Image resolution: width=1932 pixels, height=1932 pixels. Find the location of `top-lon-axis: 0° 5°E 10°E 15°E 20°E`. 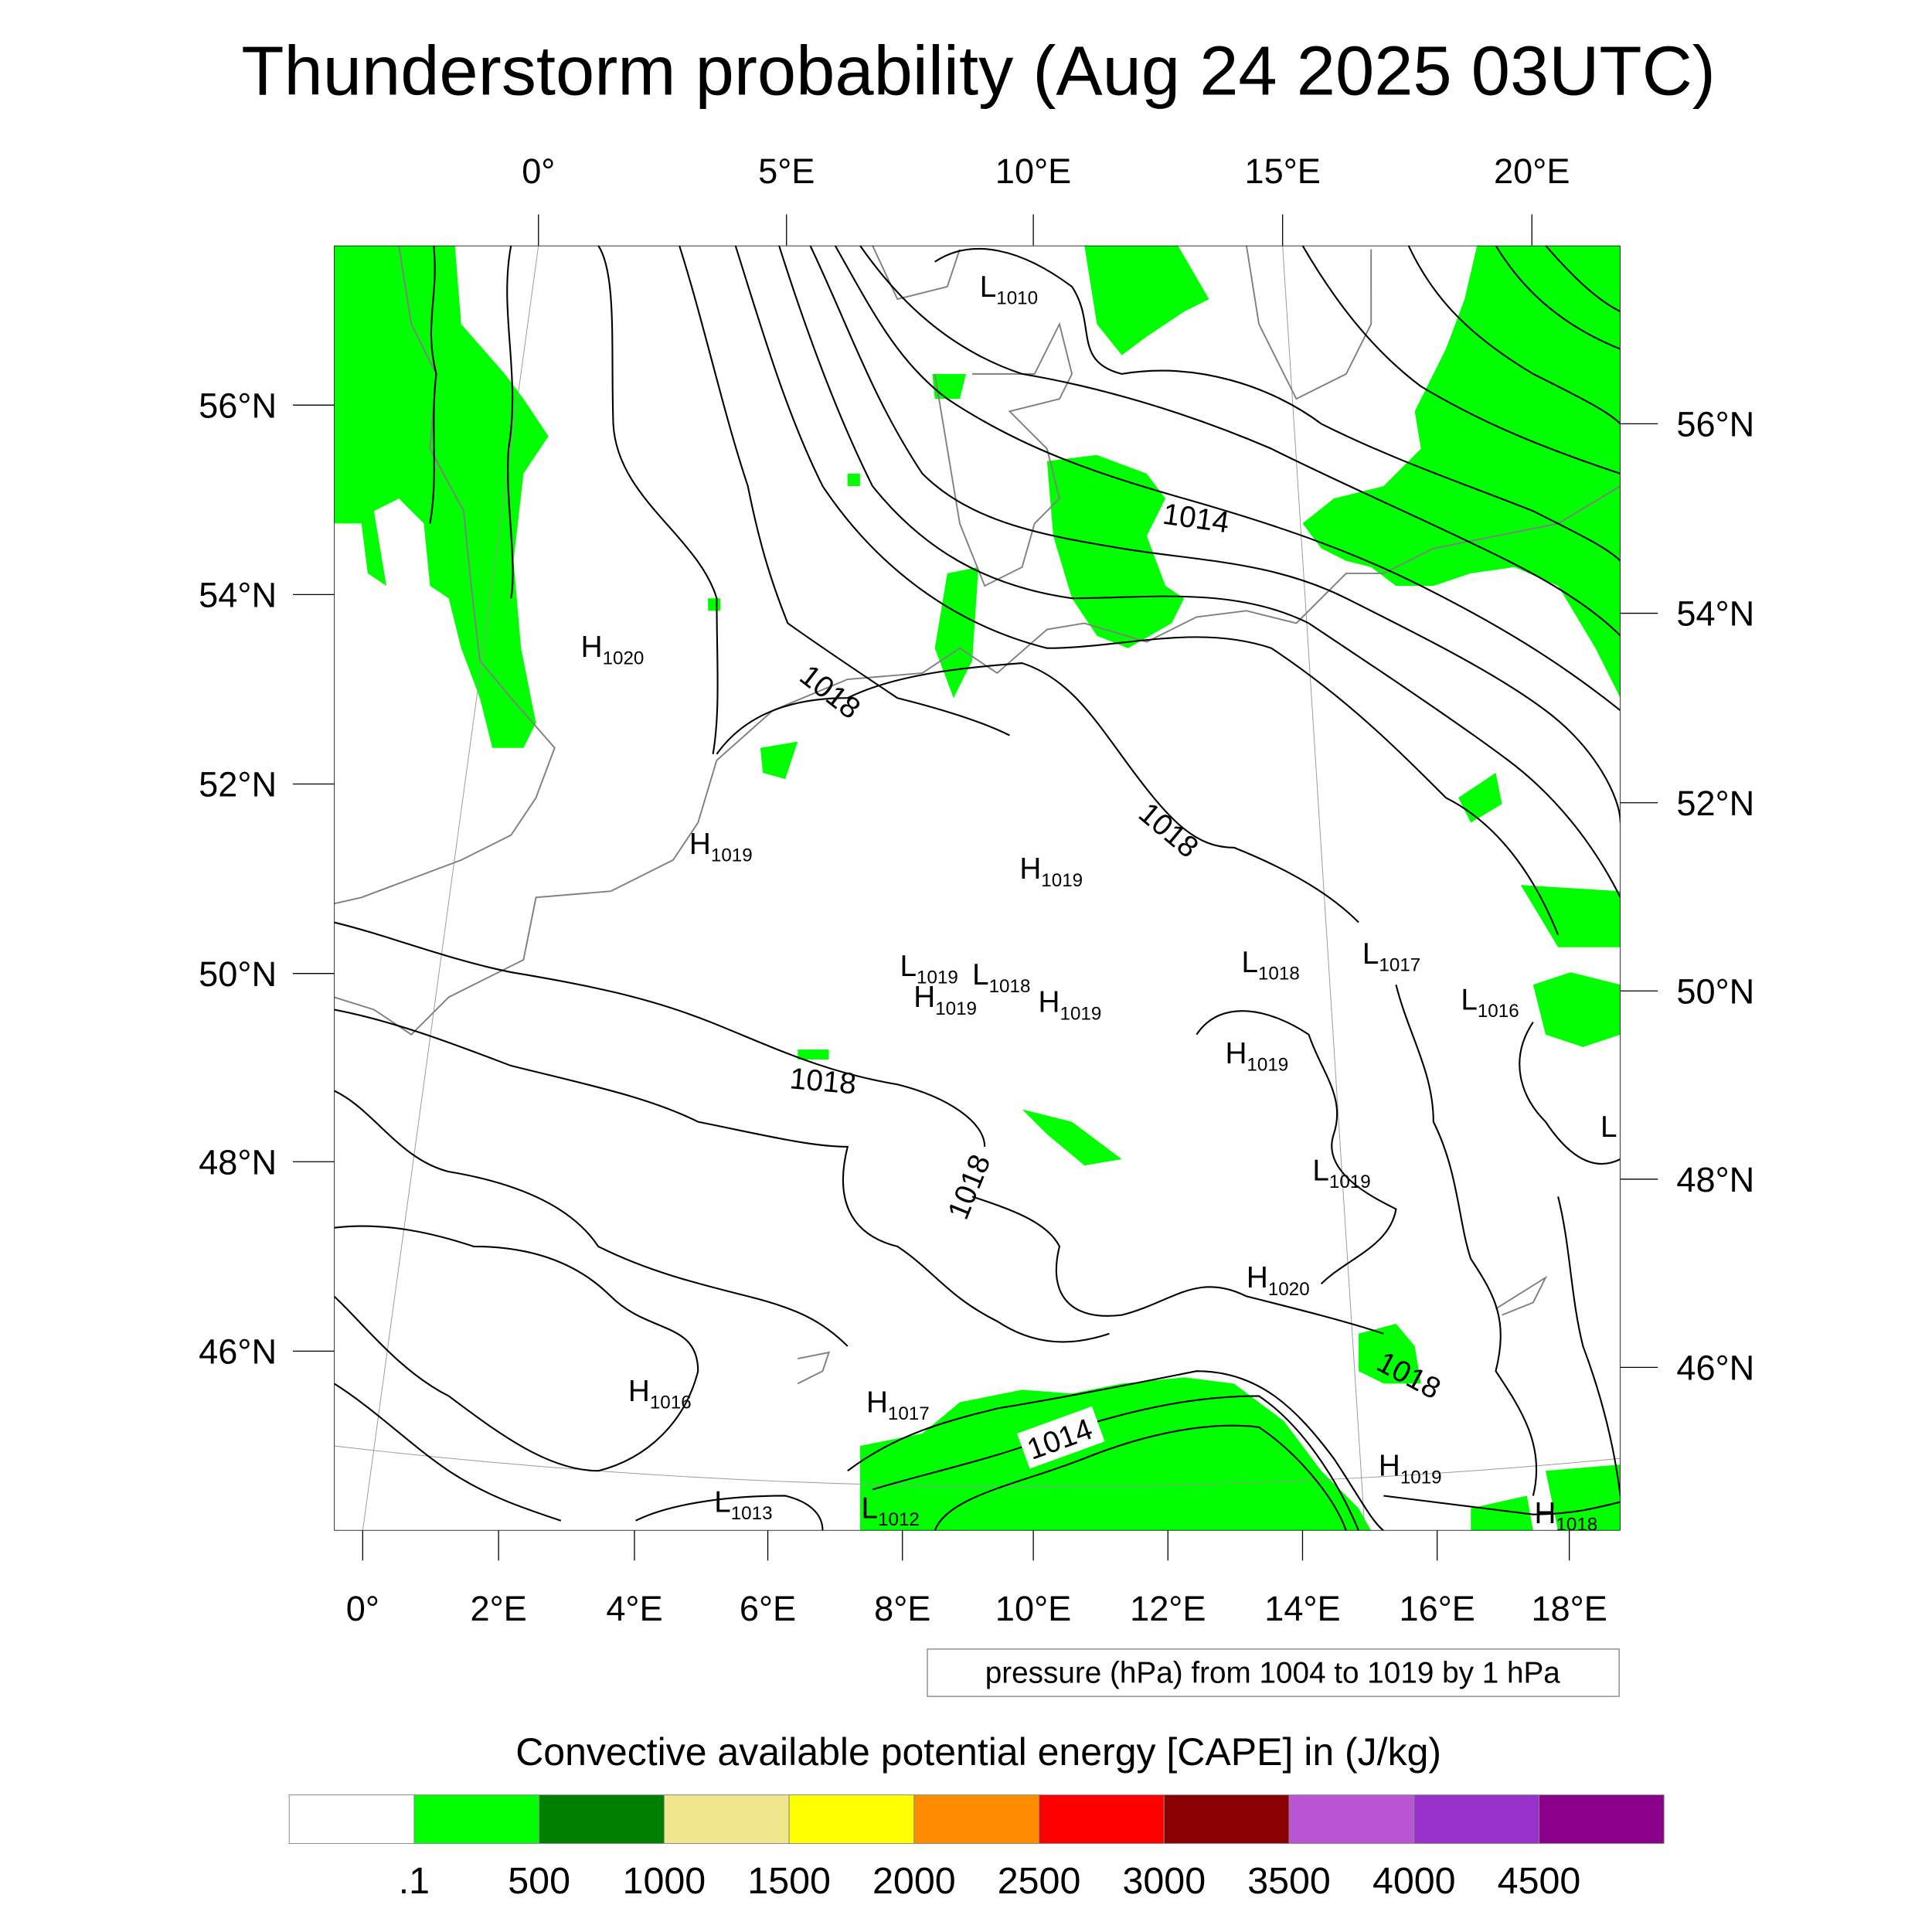

top-lon-axis: 0° 5°E 10°E 15°E 20°E is located at coordinates (1046, 198).